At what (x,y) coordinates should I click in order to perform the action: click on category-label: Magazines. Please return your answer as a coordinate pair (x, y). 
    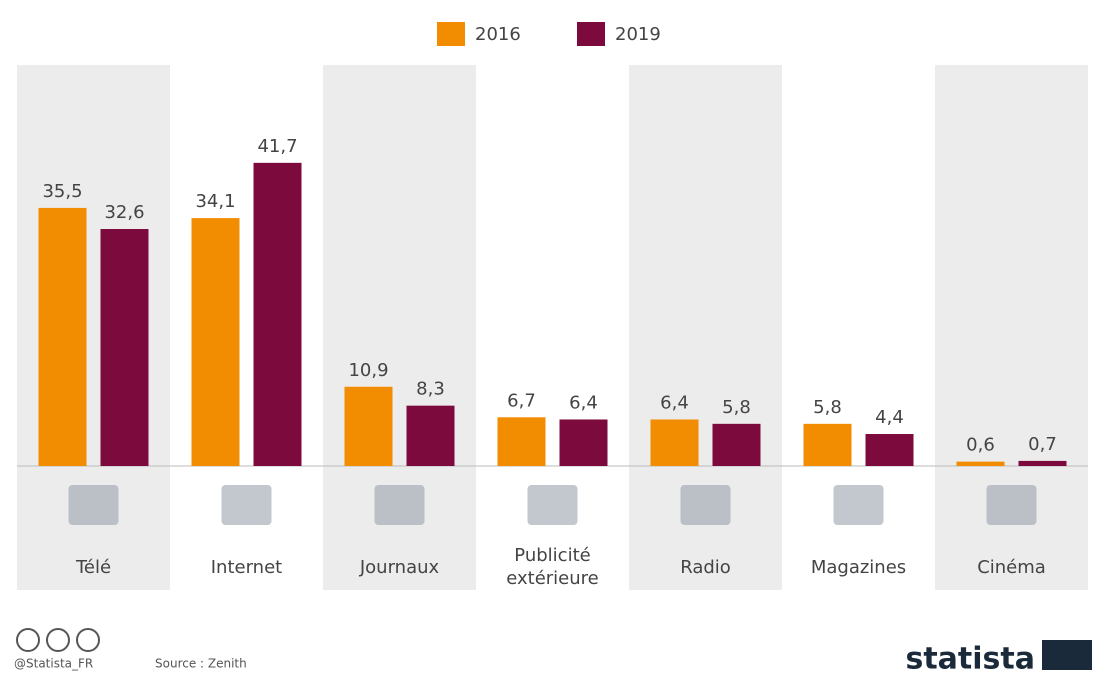
    Looking at the image, I should click on (858, 567).